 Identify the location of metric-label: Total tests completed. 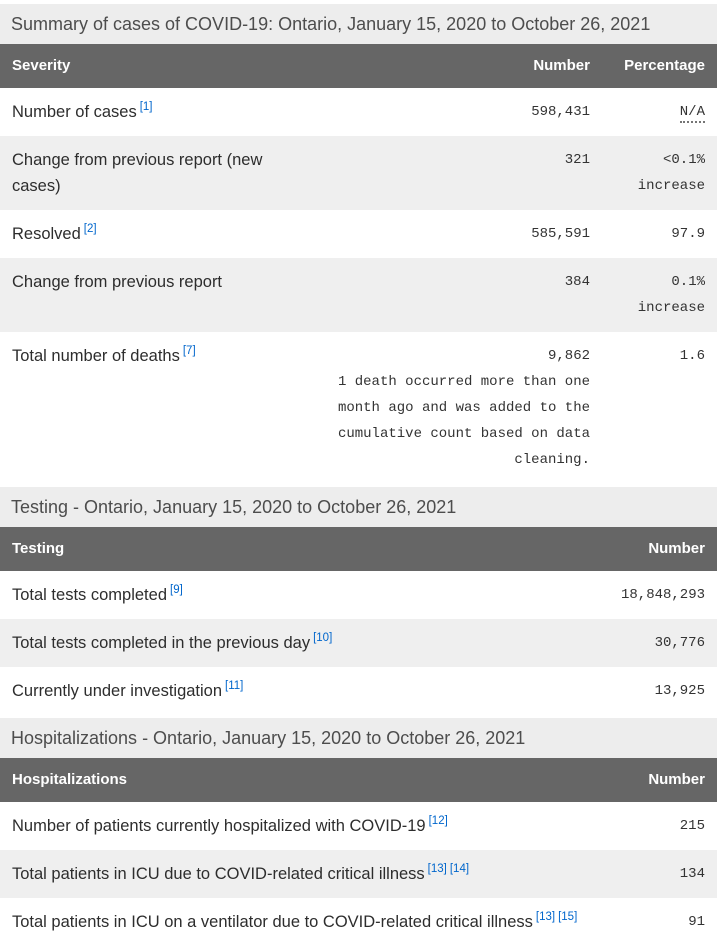
(89, 595).